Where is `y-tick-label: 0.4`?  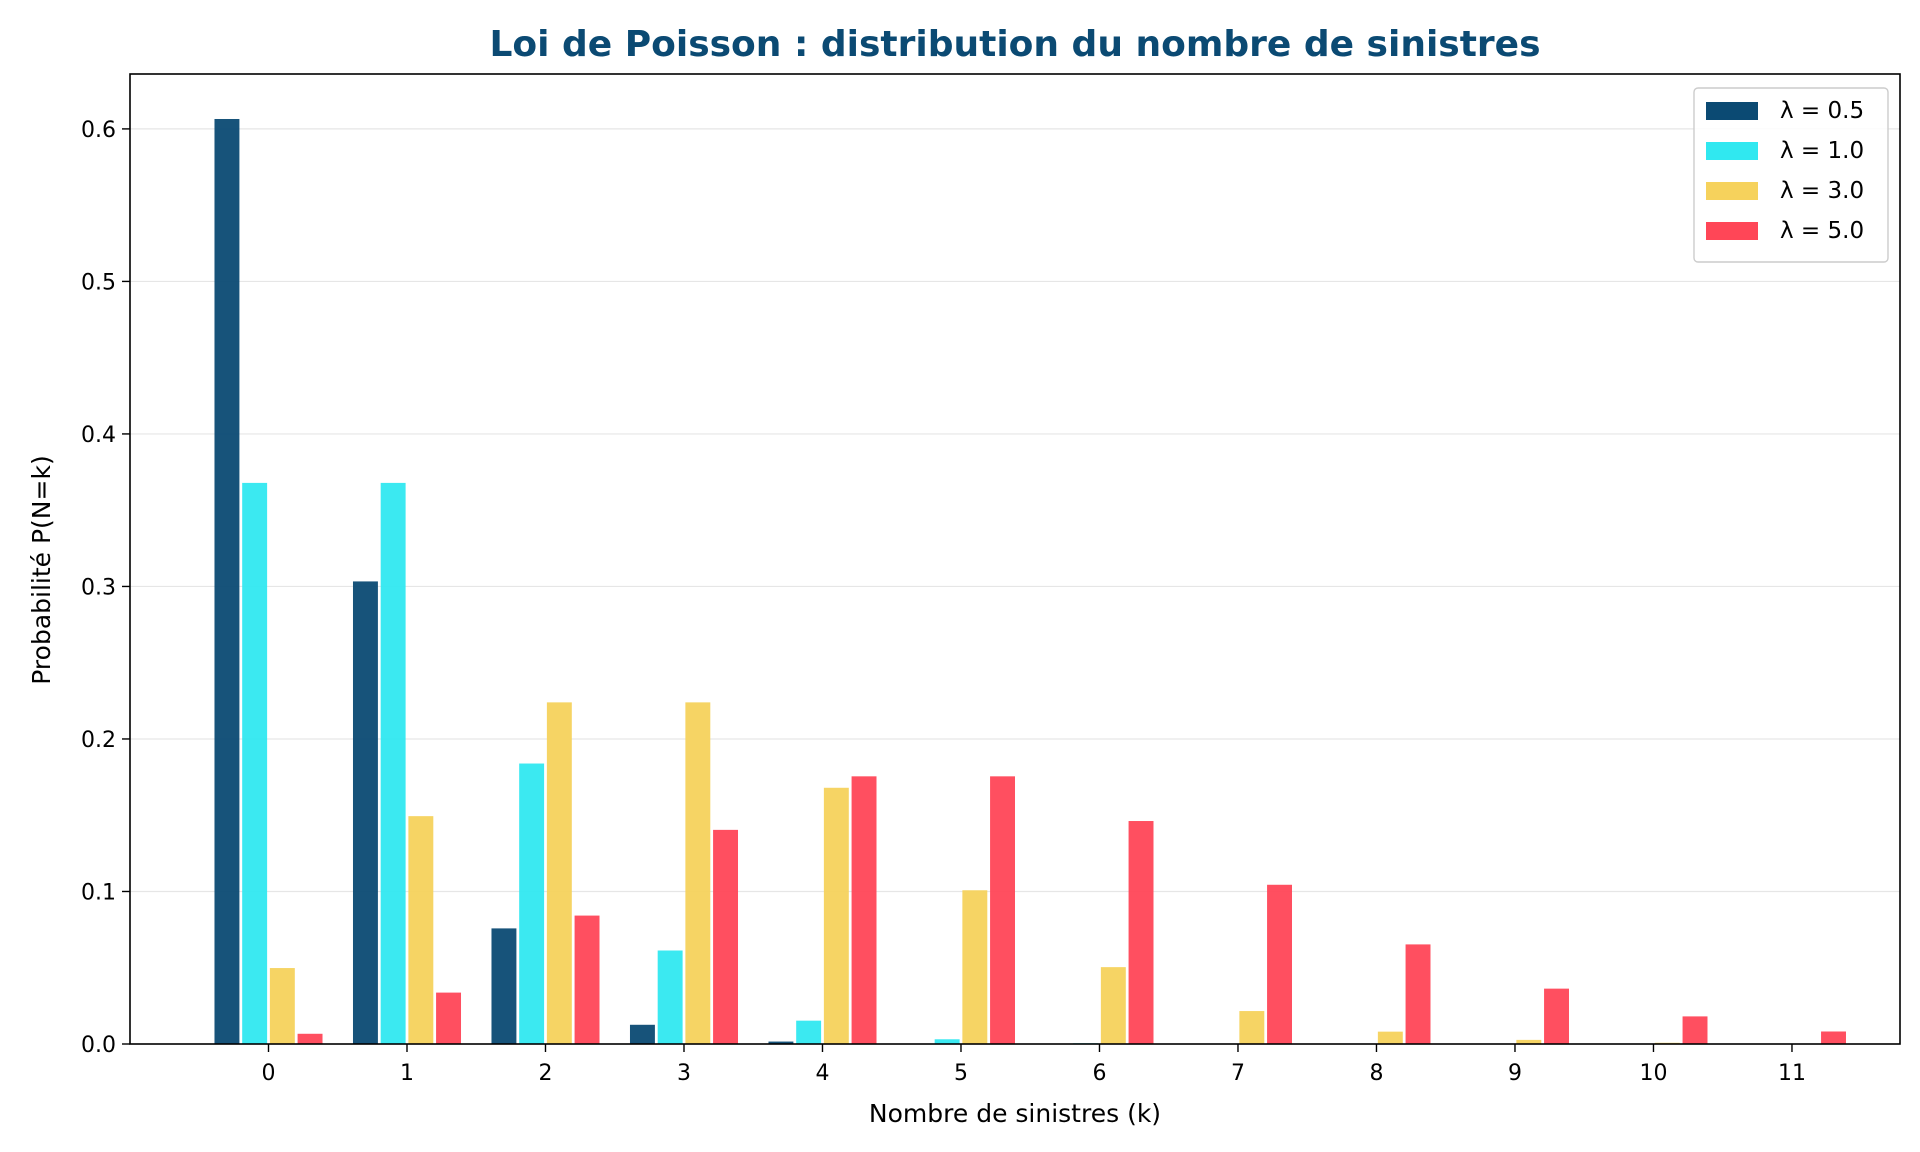
y-tick-label: 0.4 is located at coordinates (98, 435).